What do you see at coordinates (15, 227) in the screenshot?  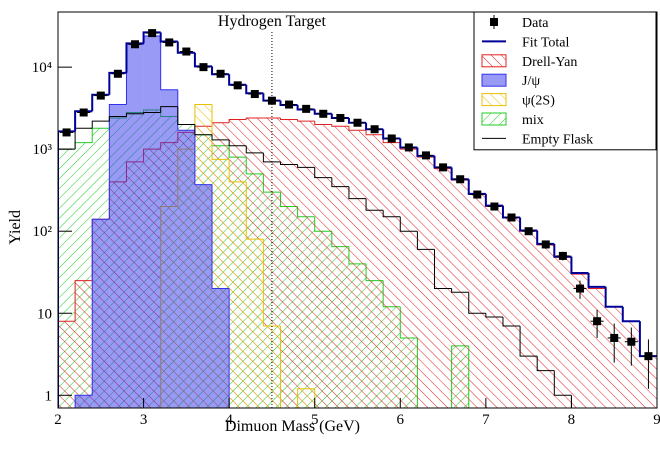 I see `y-axis-label: Yield` at bounding box center [15, 227].